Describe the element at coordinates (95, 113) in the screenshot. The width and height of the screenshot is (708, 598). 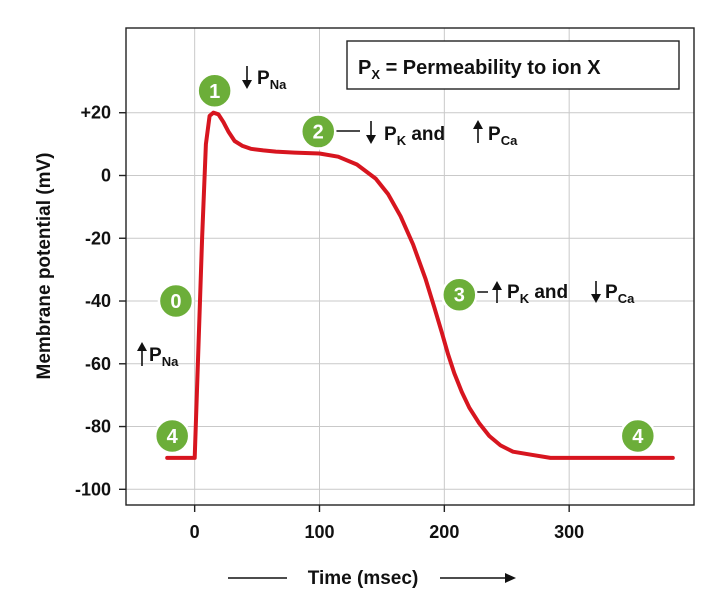
I see `y-tick-label: +20` at that location.